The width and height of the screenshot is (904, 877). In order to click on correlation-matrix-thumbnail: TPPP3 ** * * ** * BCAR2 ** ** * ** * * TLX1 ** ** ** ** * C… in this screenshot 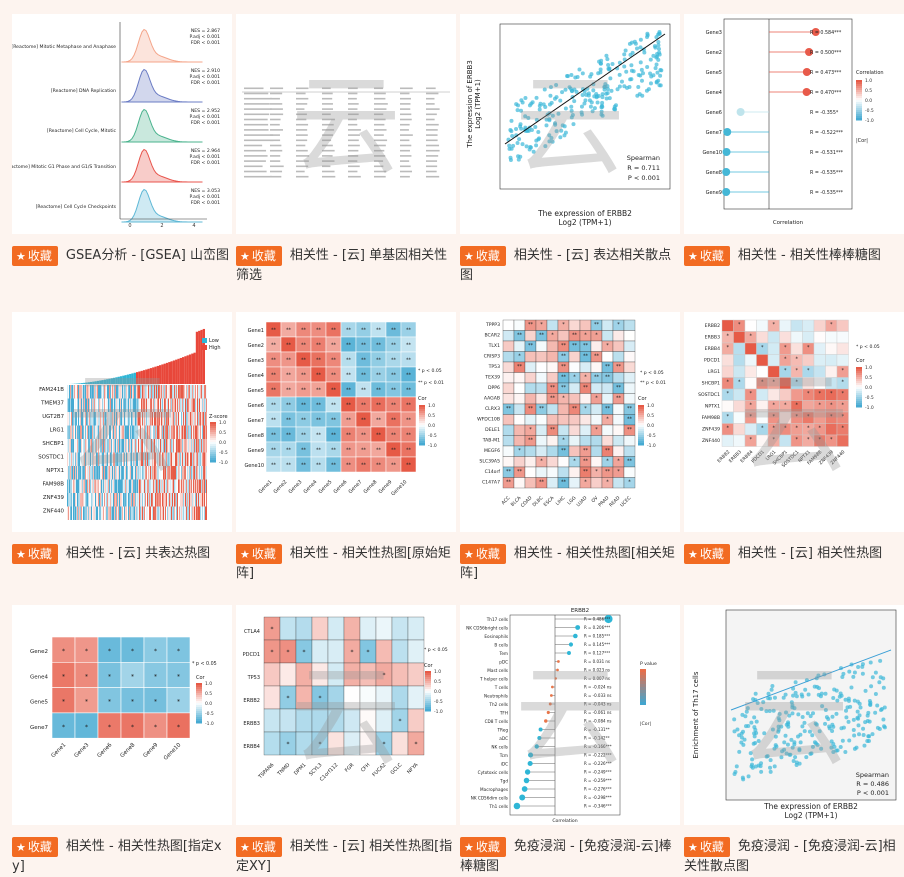, I will do `click(570, 422)`.